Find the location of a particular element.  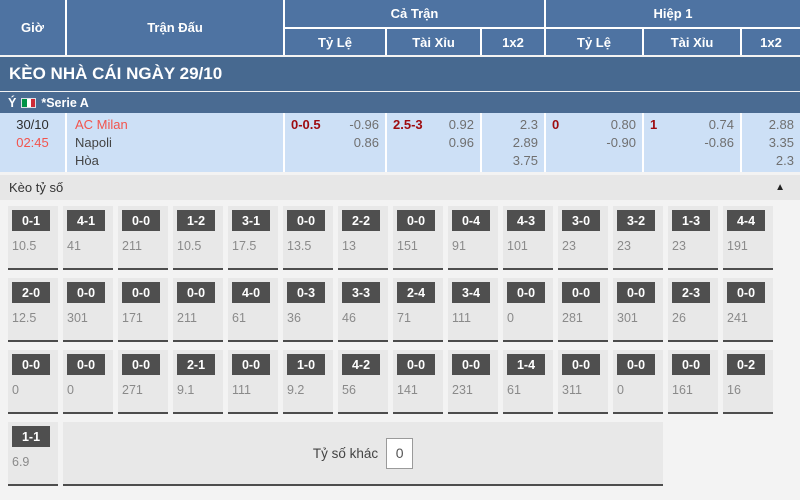

half-time-1x2-cell: 2.88 3.35 2.3 is located at coordinates (771, 142).